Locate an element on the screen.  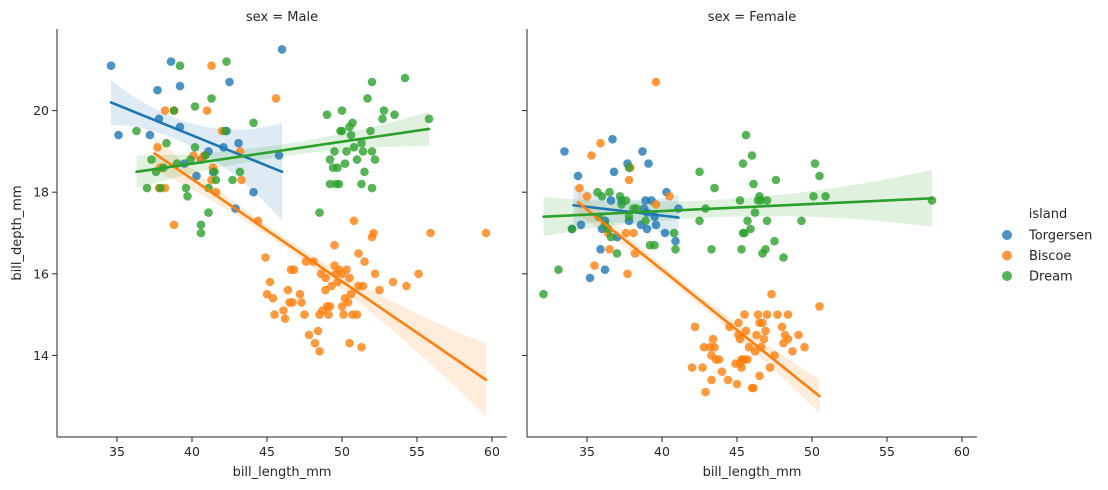
confidence-band-biscoe is located at coordinates (699, 302).